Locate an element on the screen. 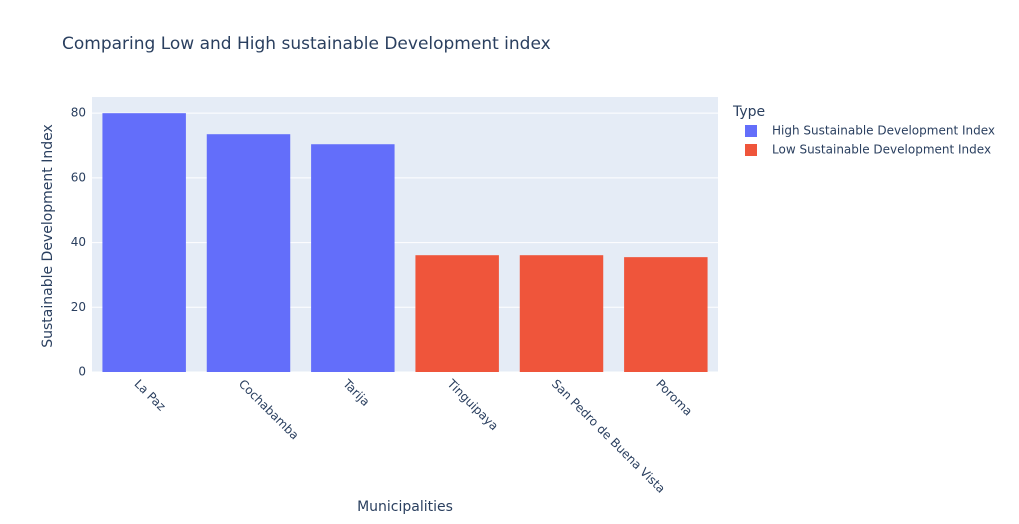 This screenshot has width=1019, height=524. legend-title: Type is located at coordinates (748, 112).